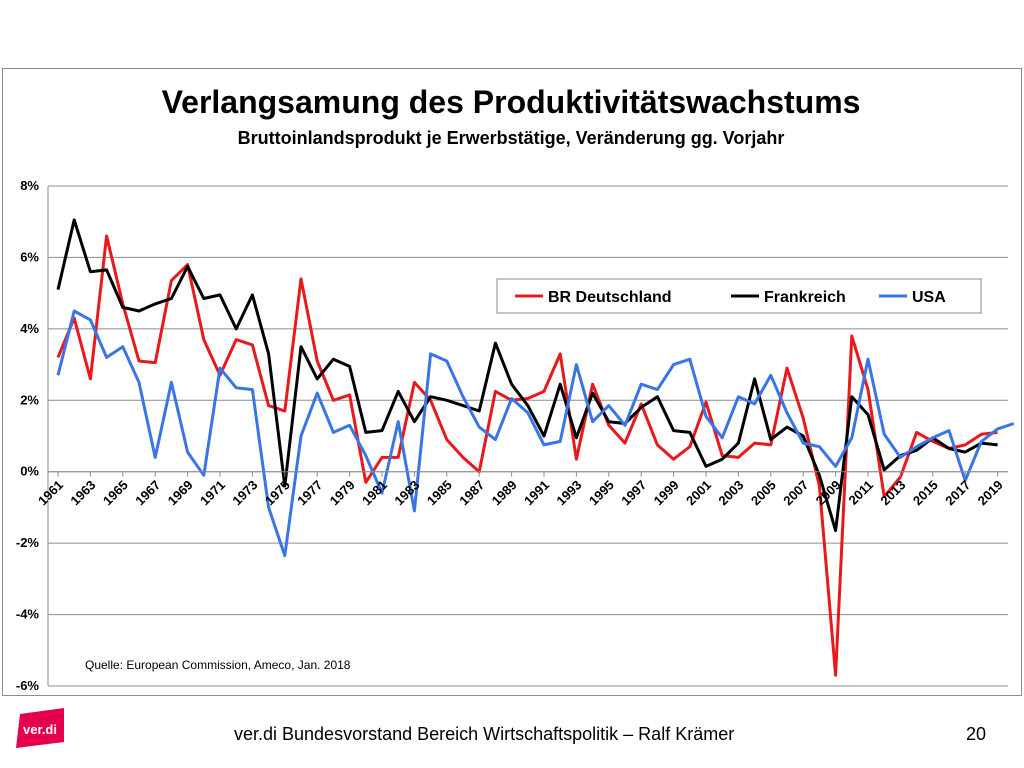 The height and width of the screenshot is (768, 1024). What do you see at coordinates (342, 492) in the screenshot?
I see `x-tick-label: 1979` at bounding box center [342, 492].